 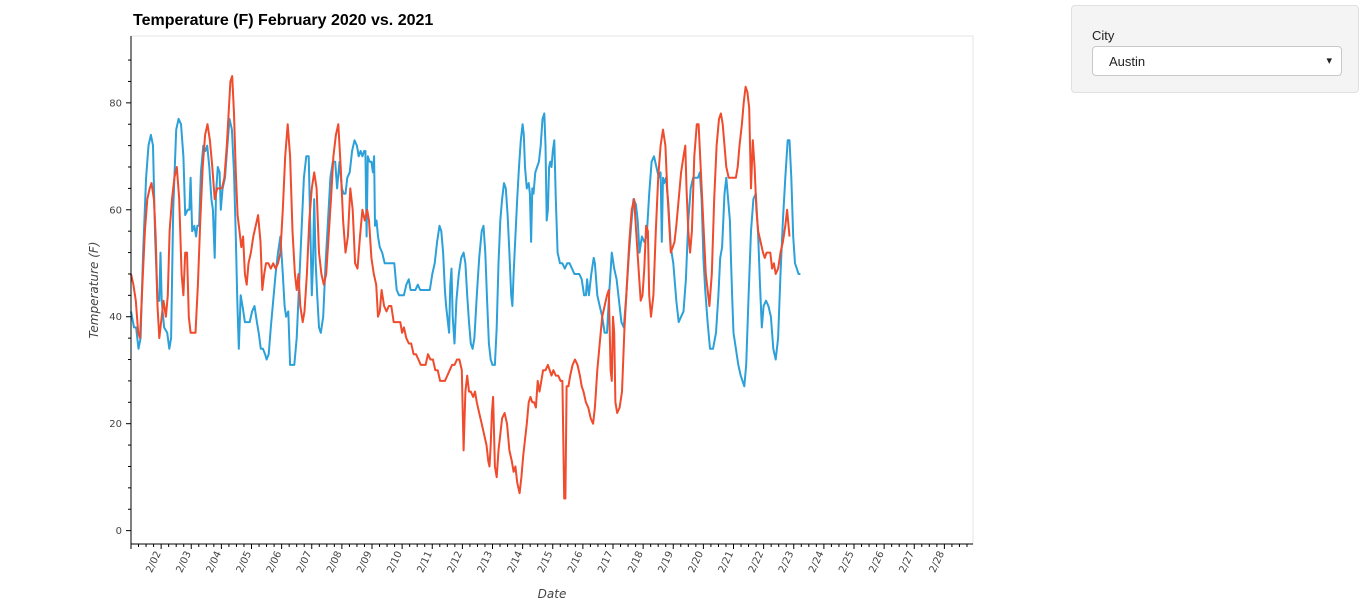 I want to click on x-tick-label: 2/06, so click(x=274, y=562).